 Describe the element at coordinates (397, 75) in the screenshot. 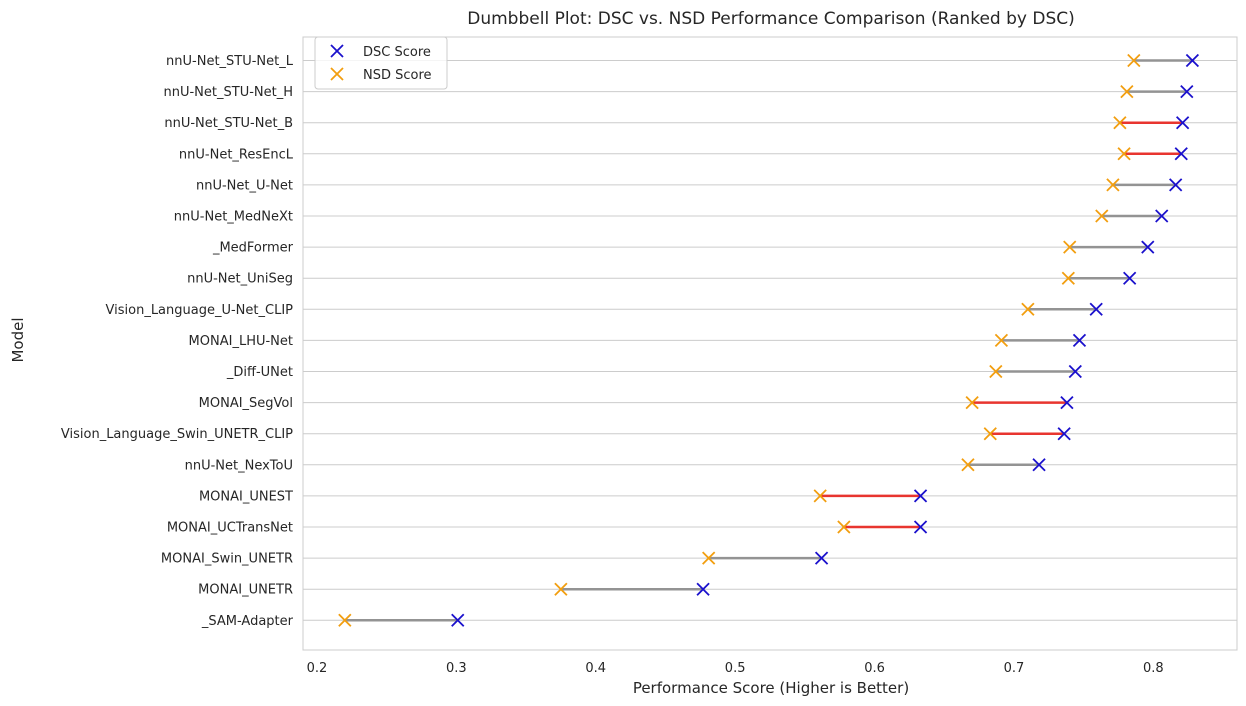

I see `legend-nsd-label: NSD Score` at that location.